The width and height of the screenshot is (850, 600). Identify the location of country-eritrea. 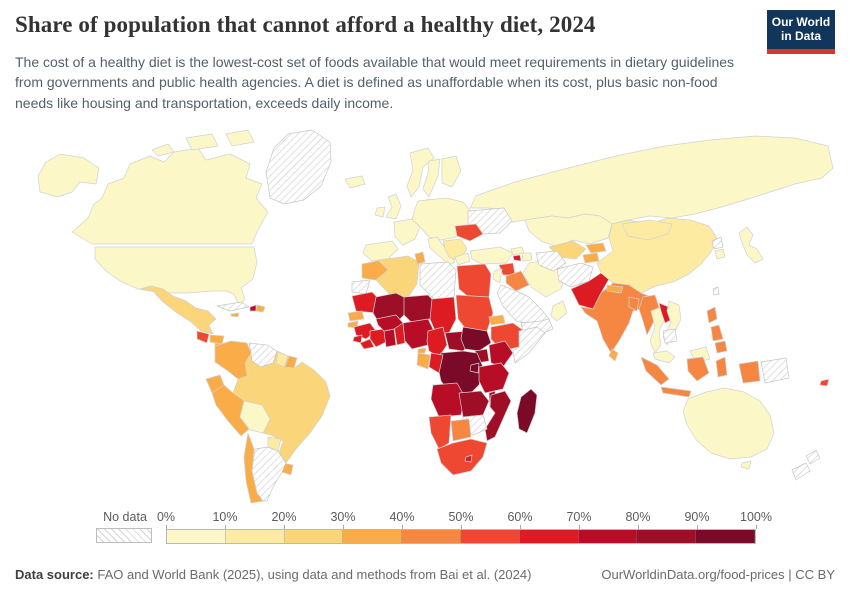
(497, 320).